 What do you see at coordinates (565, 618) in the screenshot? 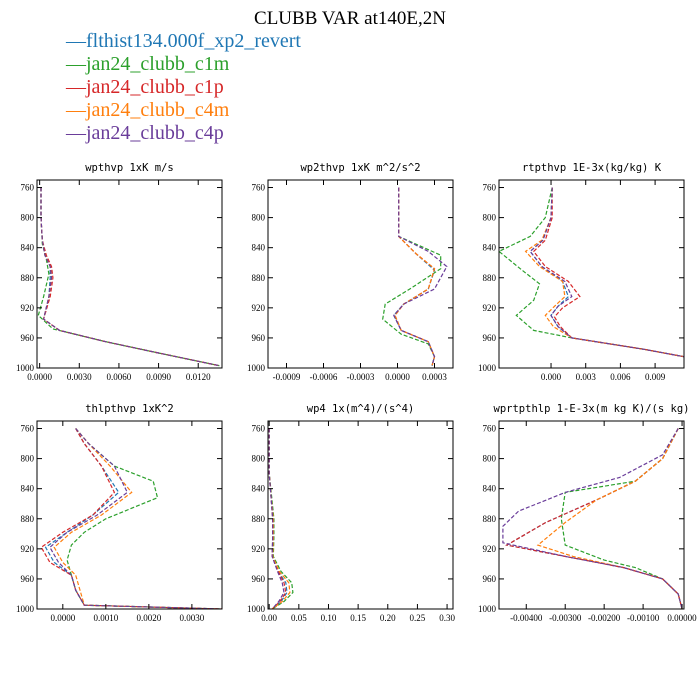
I see `x-tick-label: -0.00300` at bounding box center [565, 618].